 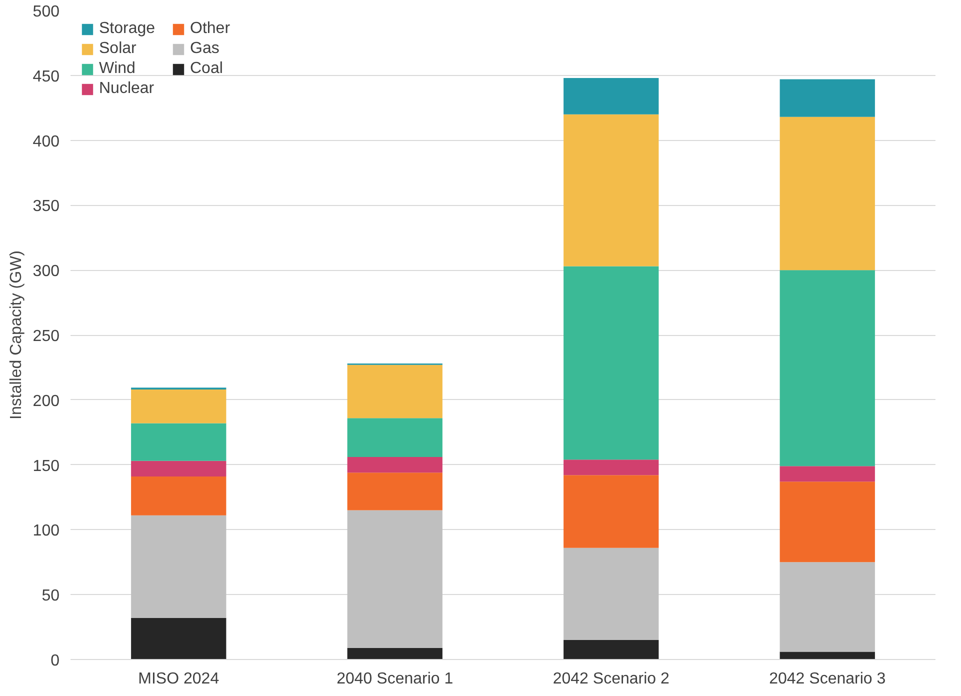 What do you see at coordinates (46, 466) in the screenshot?
I see `y-tick-label: 150` at bounding box center [46, 466].